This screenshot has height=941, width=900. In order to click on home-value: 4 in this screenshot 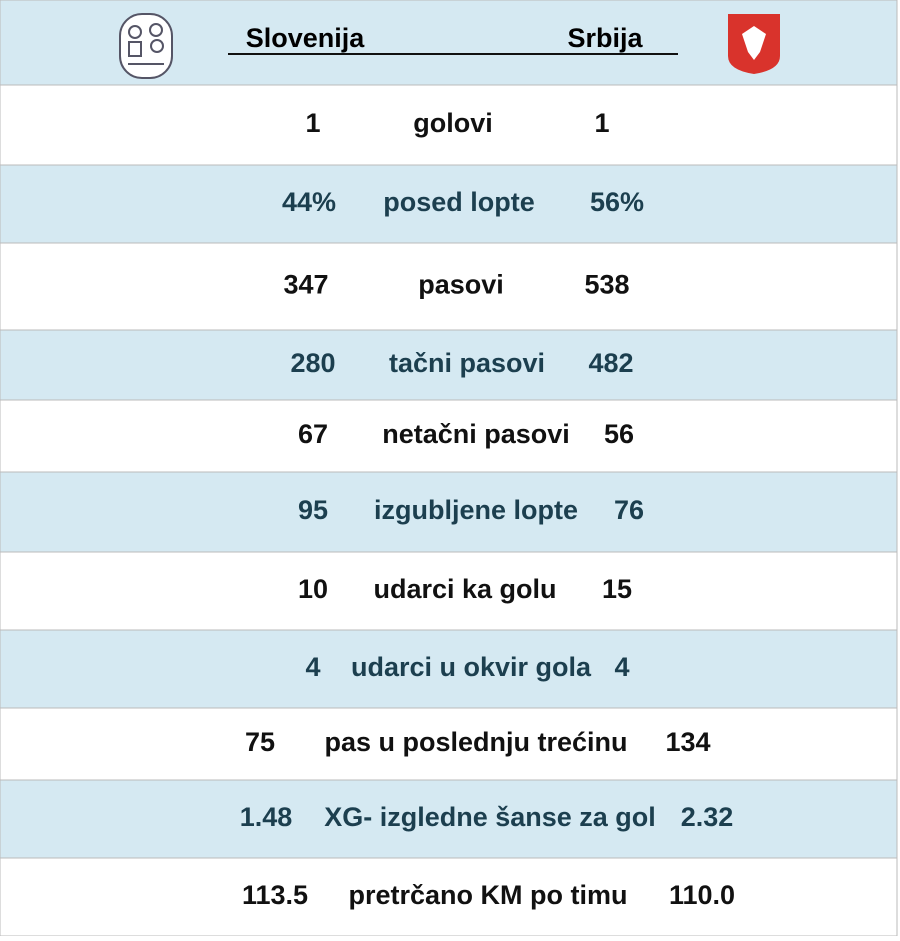, I will do `click(312, 667)`.